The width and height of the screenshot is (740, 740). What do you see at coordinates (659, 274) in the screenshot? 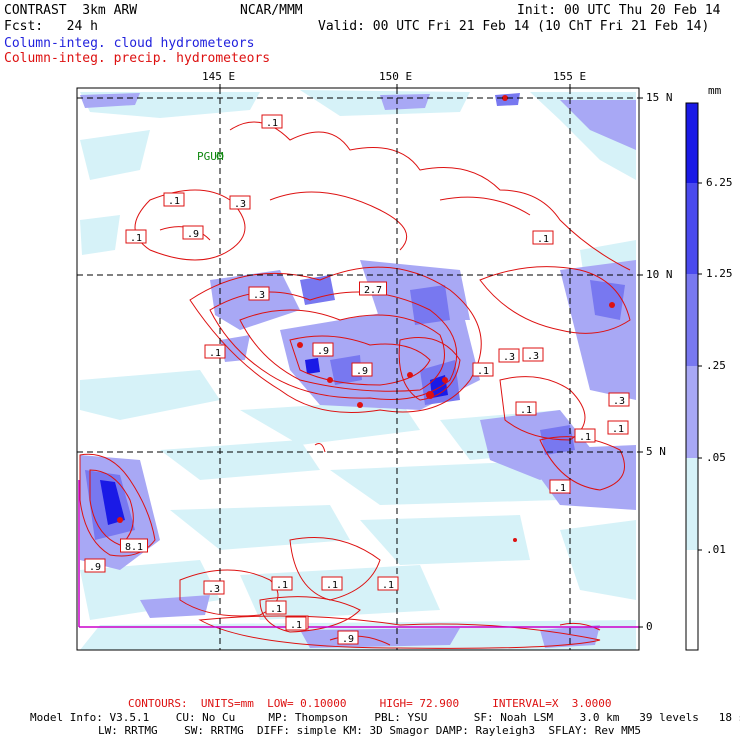
I see `lat-label-10n: 10 N` at bounding box center [659, 274].